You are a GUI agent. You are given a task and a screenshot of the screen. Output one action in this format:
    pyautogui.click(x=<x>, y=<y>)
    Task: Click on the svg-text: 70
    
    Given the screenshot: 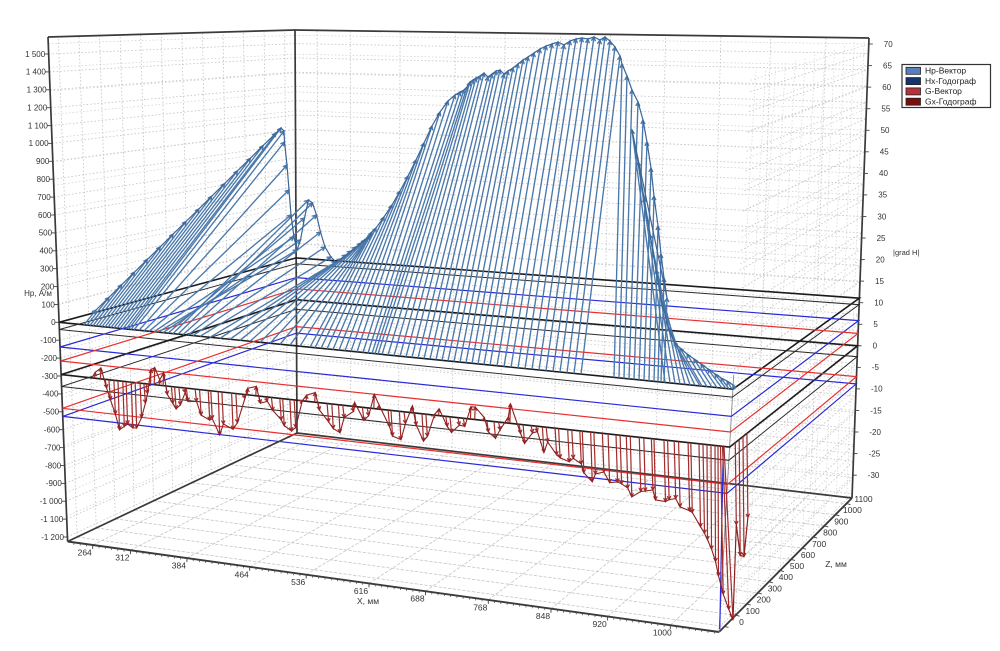 What is the action you would take?
    pyautogui.click(x=888, y=44)
    